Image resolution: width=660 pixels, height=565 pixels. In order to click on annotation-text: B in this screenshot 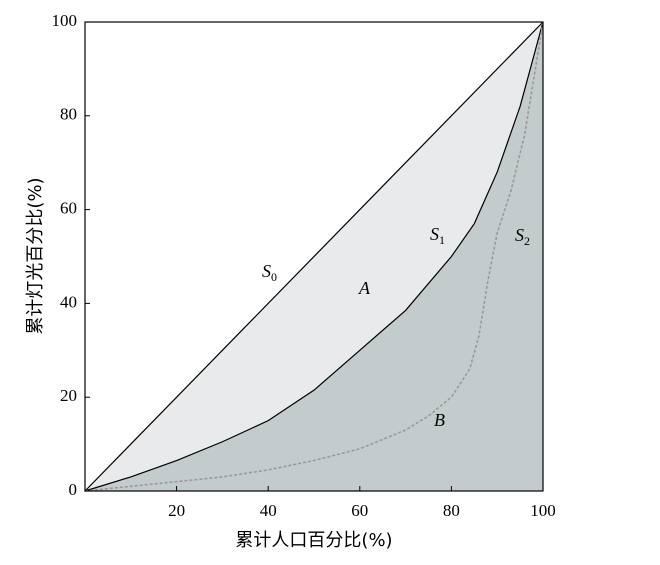, I will do `click(439, 420)`.